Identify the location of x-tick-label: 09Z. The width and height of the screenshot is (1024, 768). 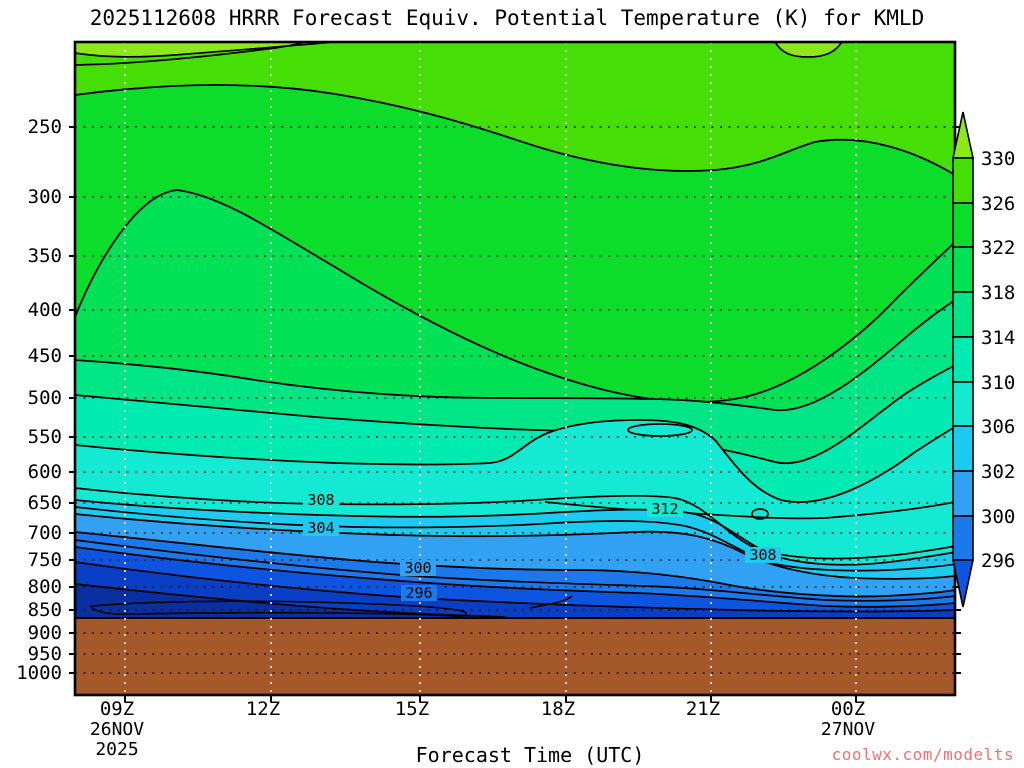
(117, 709).